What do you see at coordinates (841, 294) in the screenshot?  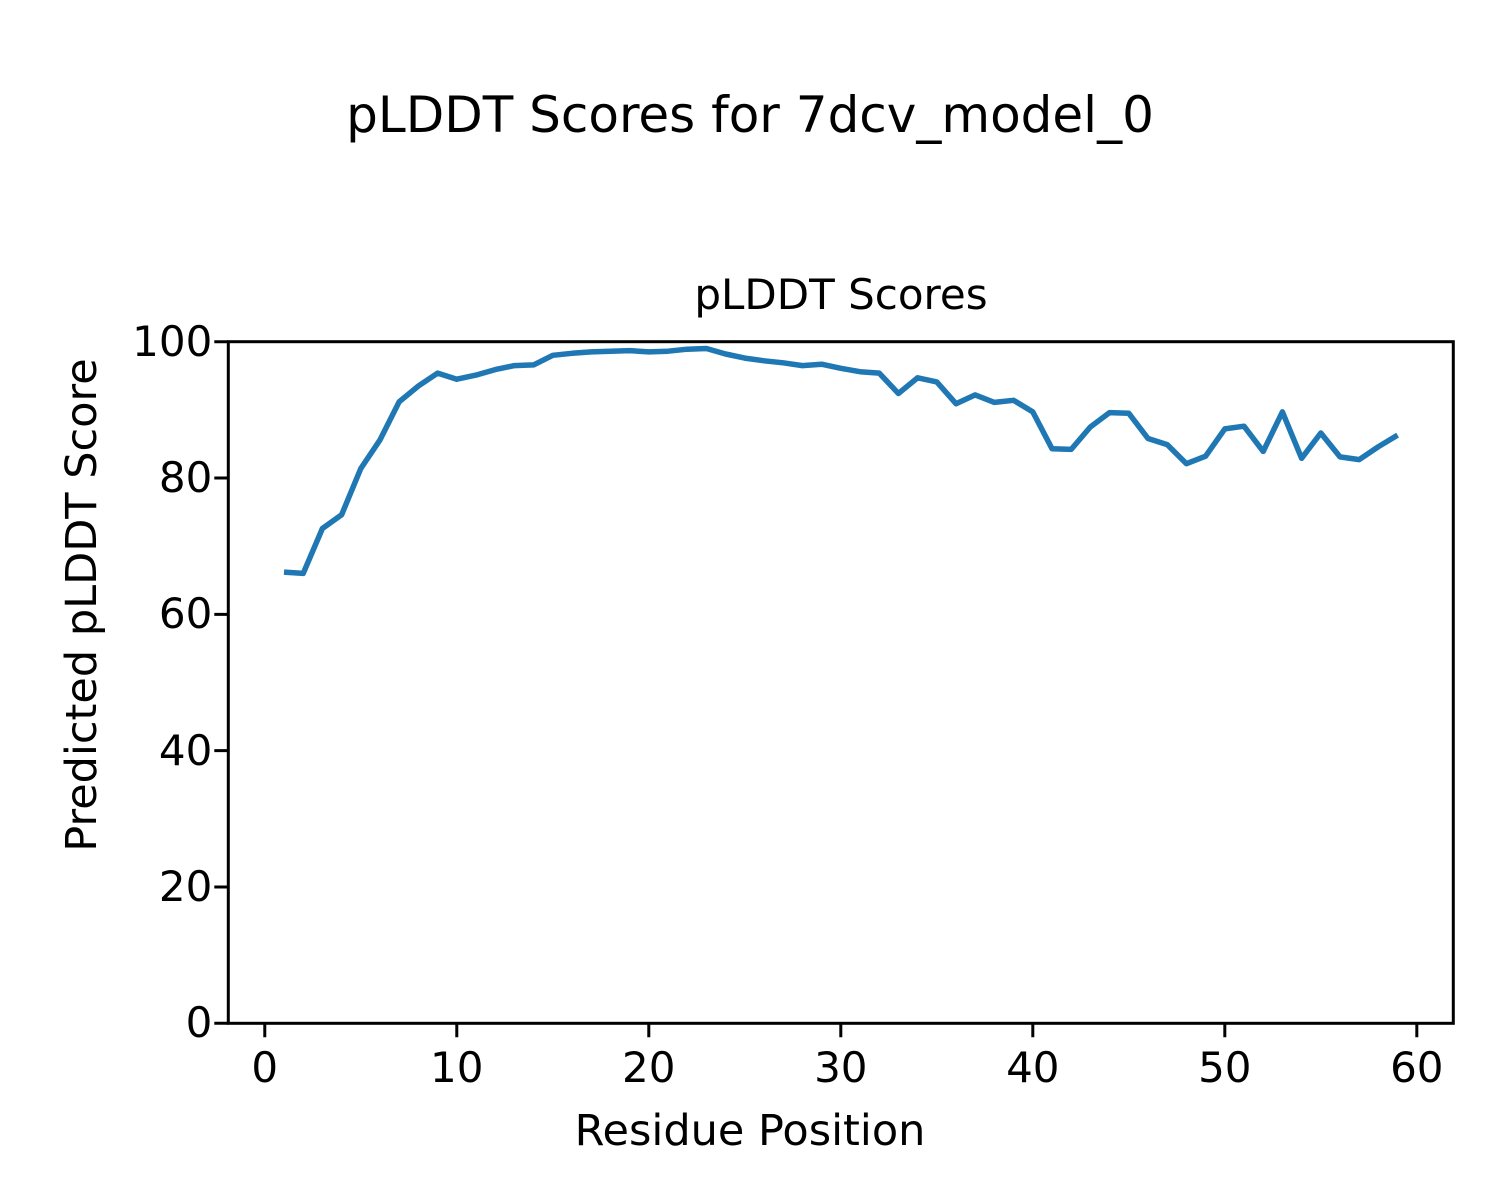 I see `axes-title: pLDDT Scores` at bounding box center [841, 294].